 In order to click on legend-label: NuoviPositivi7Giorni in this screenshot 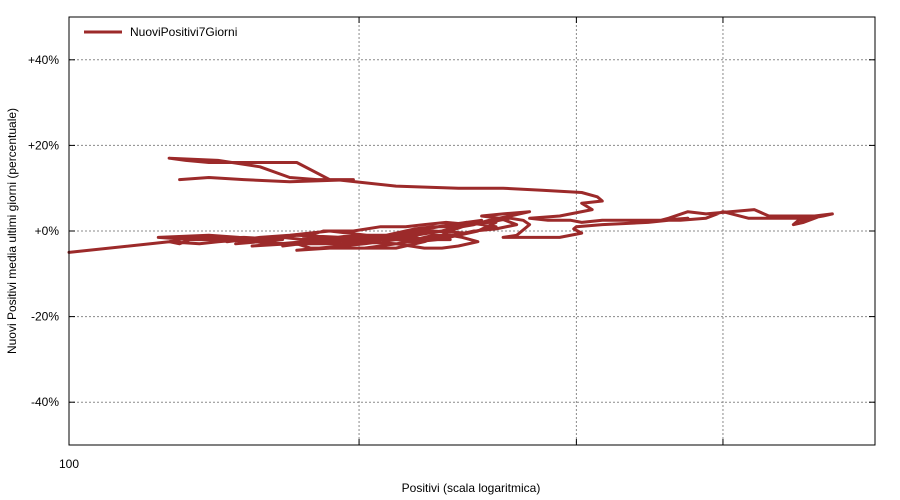, I will do `click(183, 32)`.